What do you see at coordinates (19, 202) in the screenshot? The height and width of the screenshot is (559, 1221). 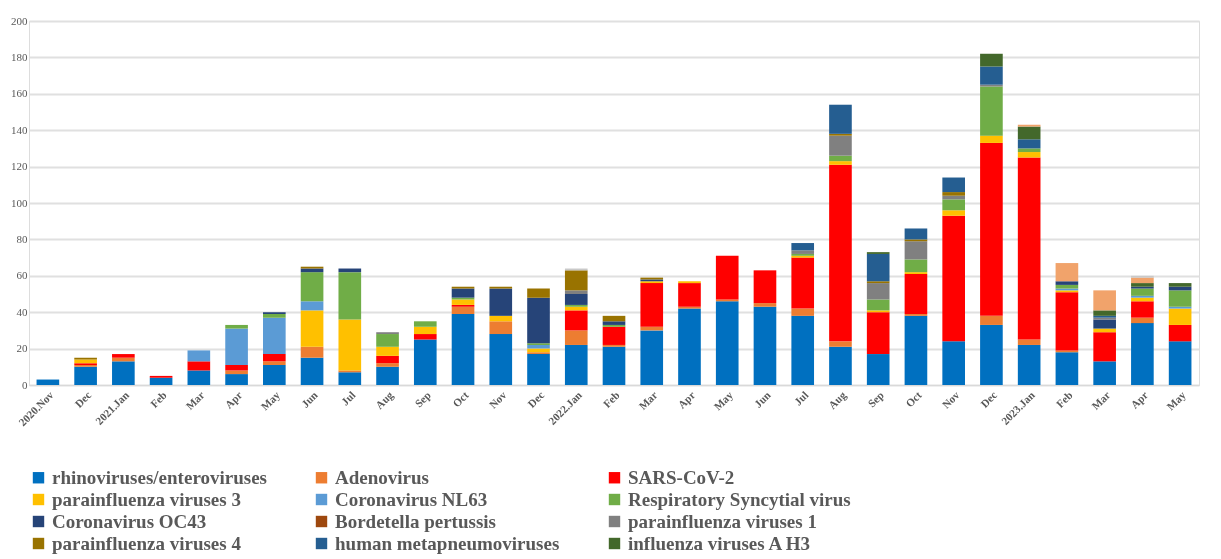 I see `y-tick-label: 100` at bounding box center [19, 202].